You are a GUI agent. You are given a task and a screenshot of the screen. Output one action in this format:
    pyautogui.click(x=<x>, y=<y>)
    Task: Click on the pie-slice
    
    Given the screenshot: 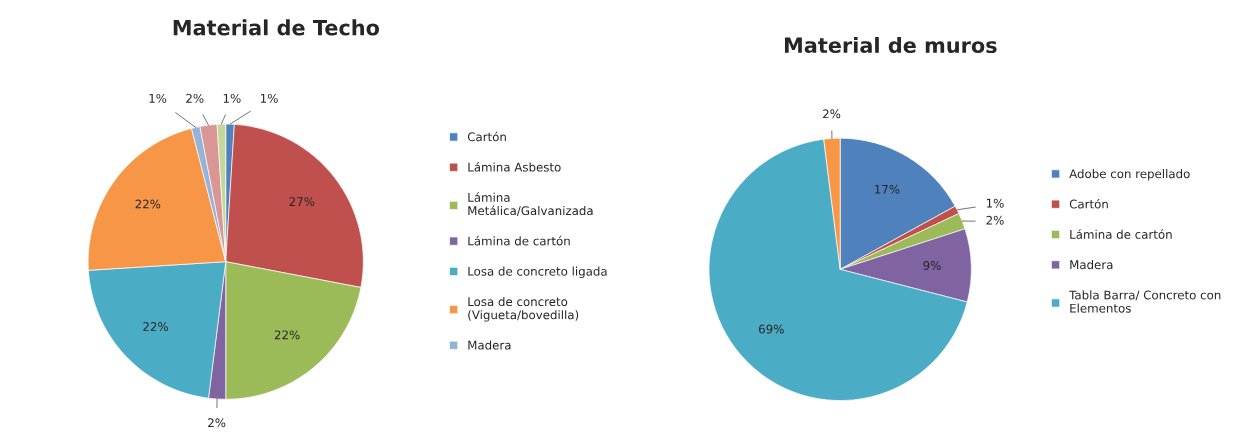 What is the action you would take?
    pyautogui.click(x=838, y=269)
    